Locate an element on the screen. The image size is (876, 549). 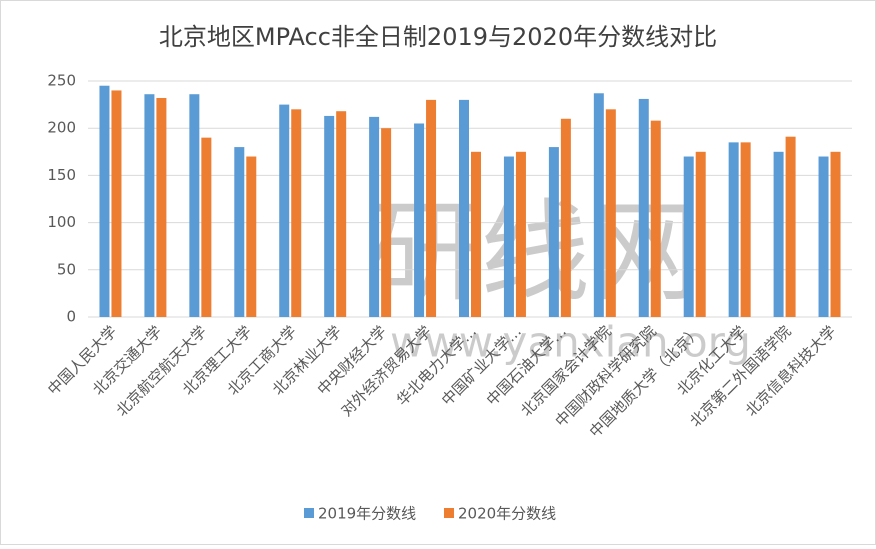
y-tick-label: 200 is located at coordinates (61, 128).